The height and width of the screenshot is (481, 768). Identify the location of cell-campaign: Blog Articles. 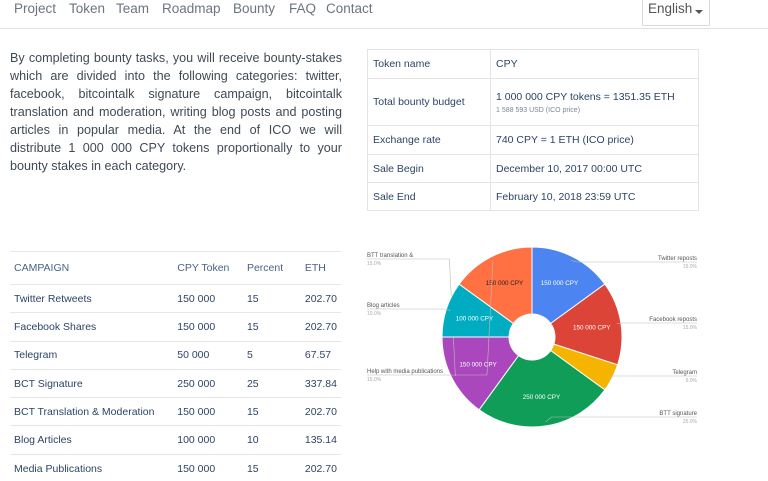
(92, 440).